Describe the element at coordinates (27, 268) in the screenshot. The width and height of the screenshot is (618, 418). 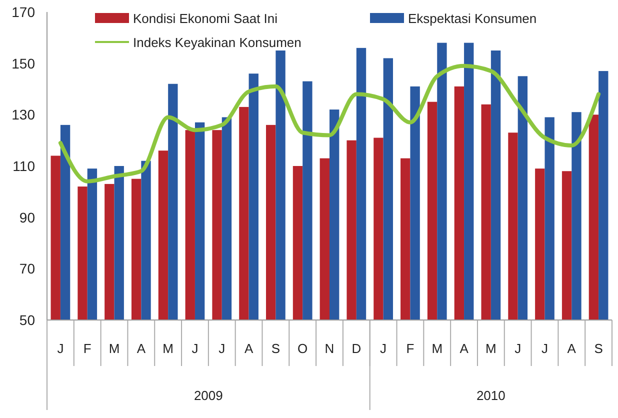
I see `y-tick-label: 70` at that location.